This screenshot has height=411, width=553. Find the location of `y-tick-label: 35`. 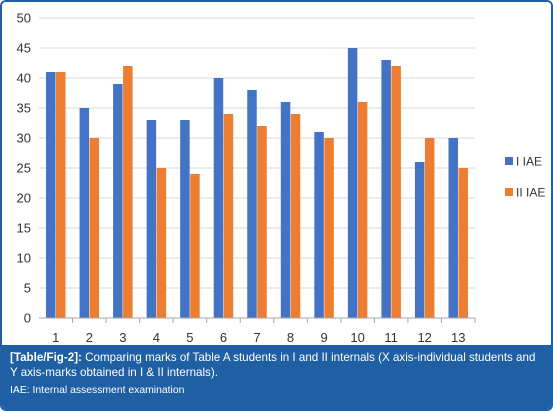

y-tick-label: 35 is located at coordinates (24, 108).